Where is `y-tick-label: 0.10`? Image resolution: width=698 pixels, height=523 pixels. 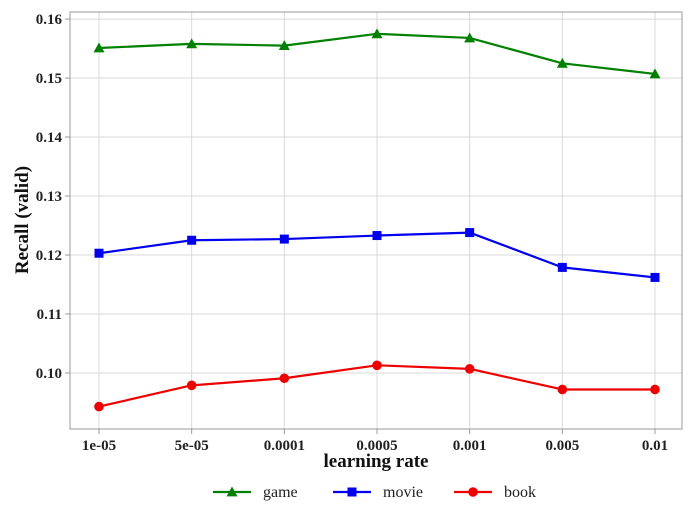
y-tick-label: 0.10 is located at coordinates (49, 374).